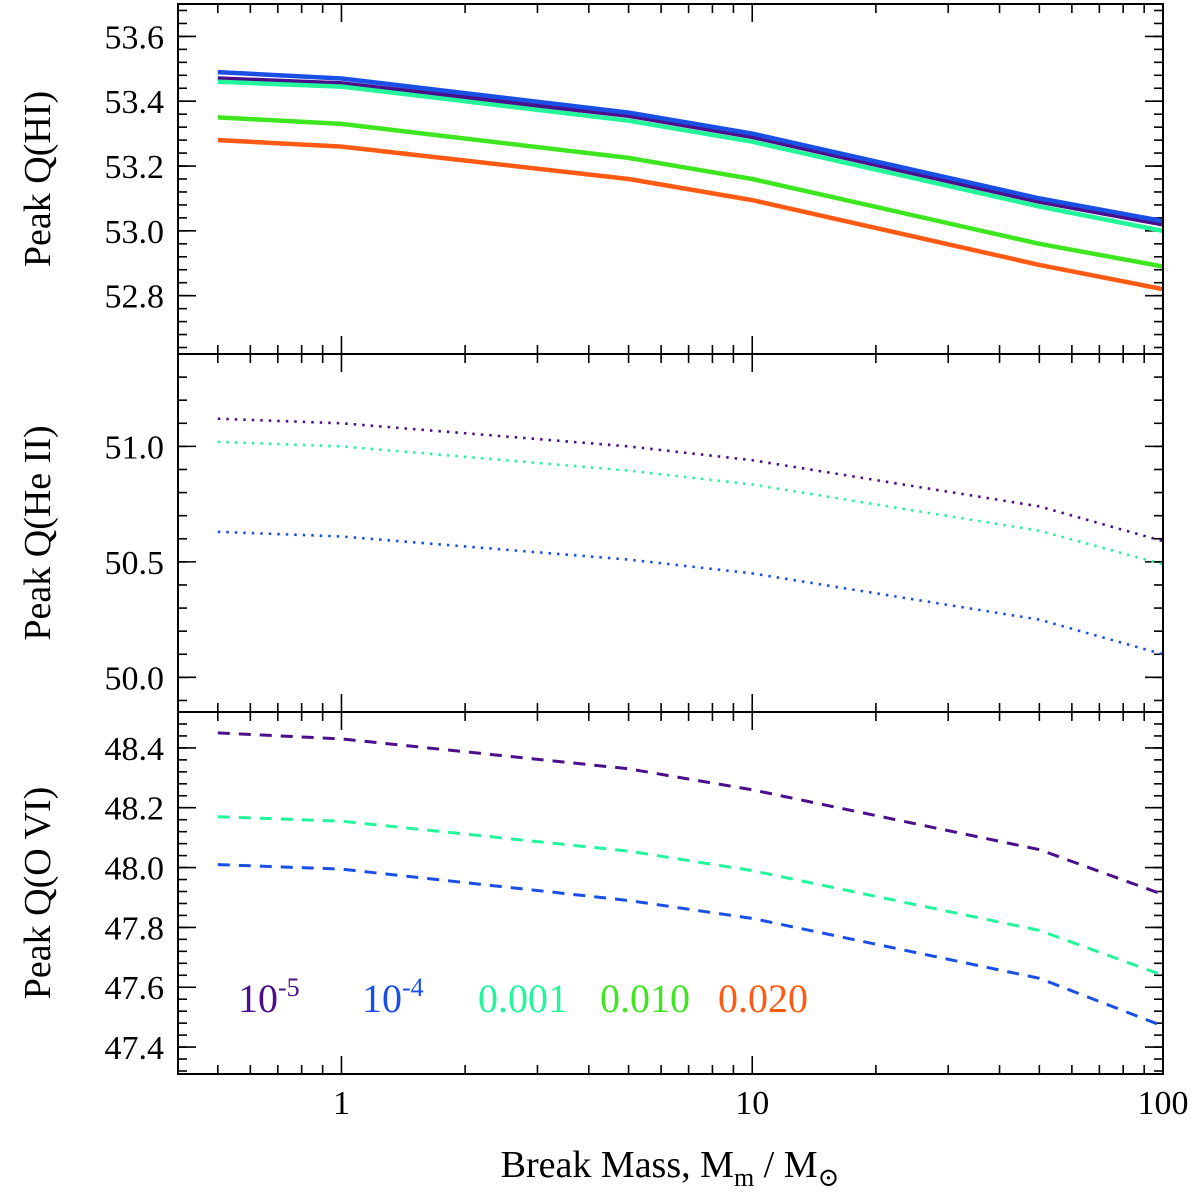 The height and width of the screenshot is (1195, 1200). Describe the element at coordinates (135, 563) in the screenshot. I see `y-tick-label: 50.5` at that location.